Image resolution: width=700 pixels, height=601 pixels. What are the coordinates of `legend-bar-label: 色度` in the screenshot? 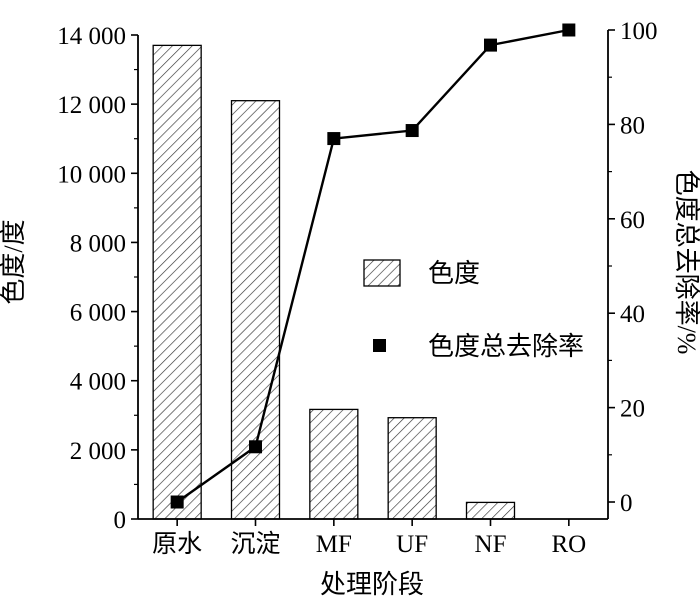 It's located at (454, 273).